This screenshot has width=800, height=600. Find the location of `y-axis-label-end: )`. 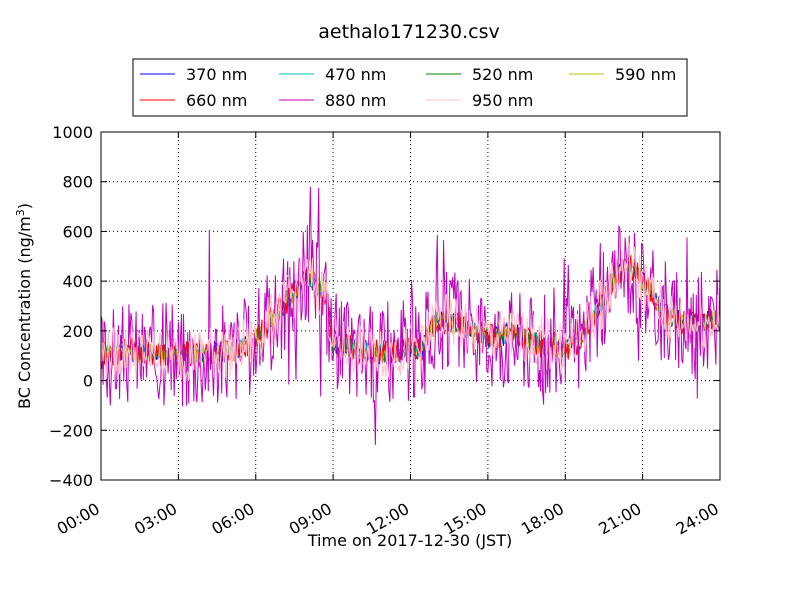

y-axis-label-end: ) is located at coordinates (24, 206).